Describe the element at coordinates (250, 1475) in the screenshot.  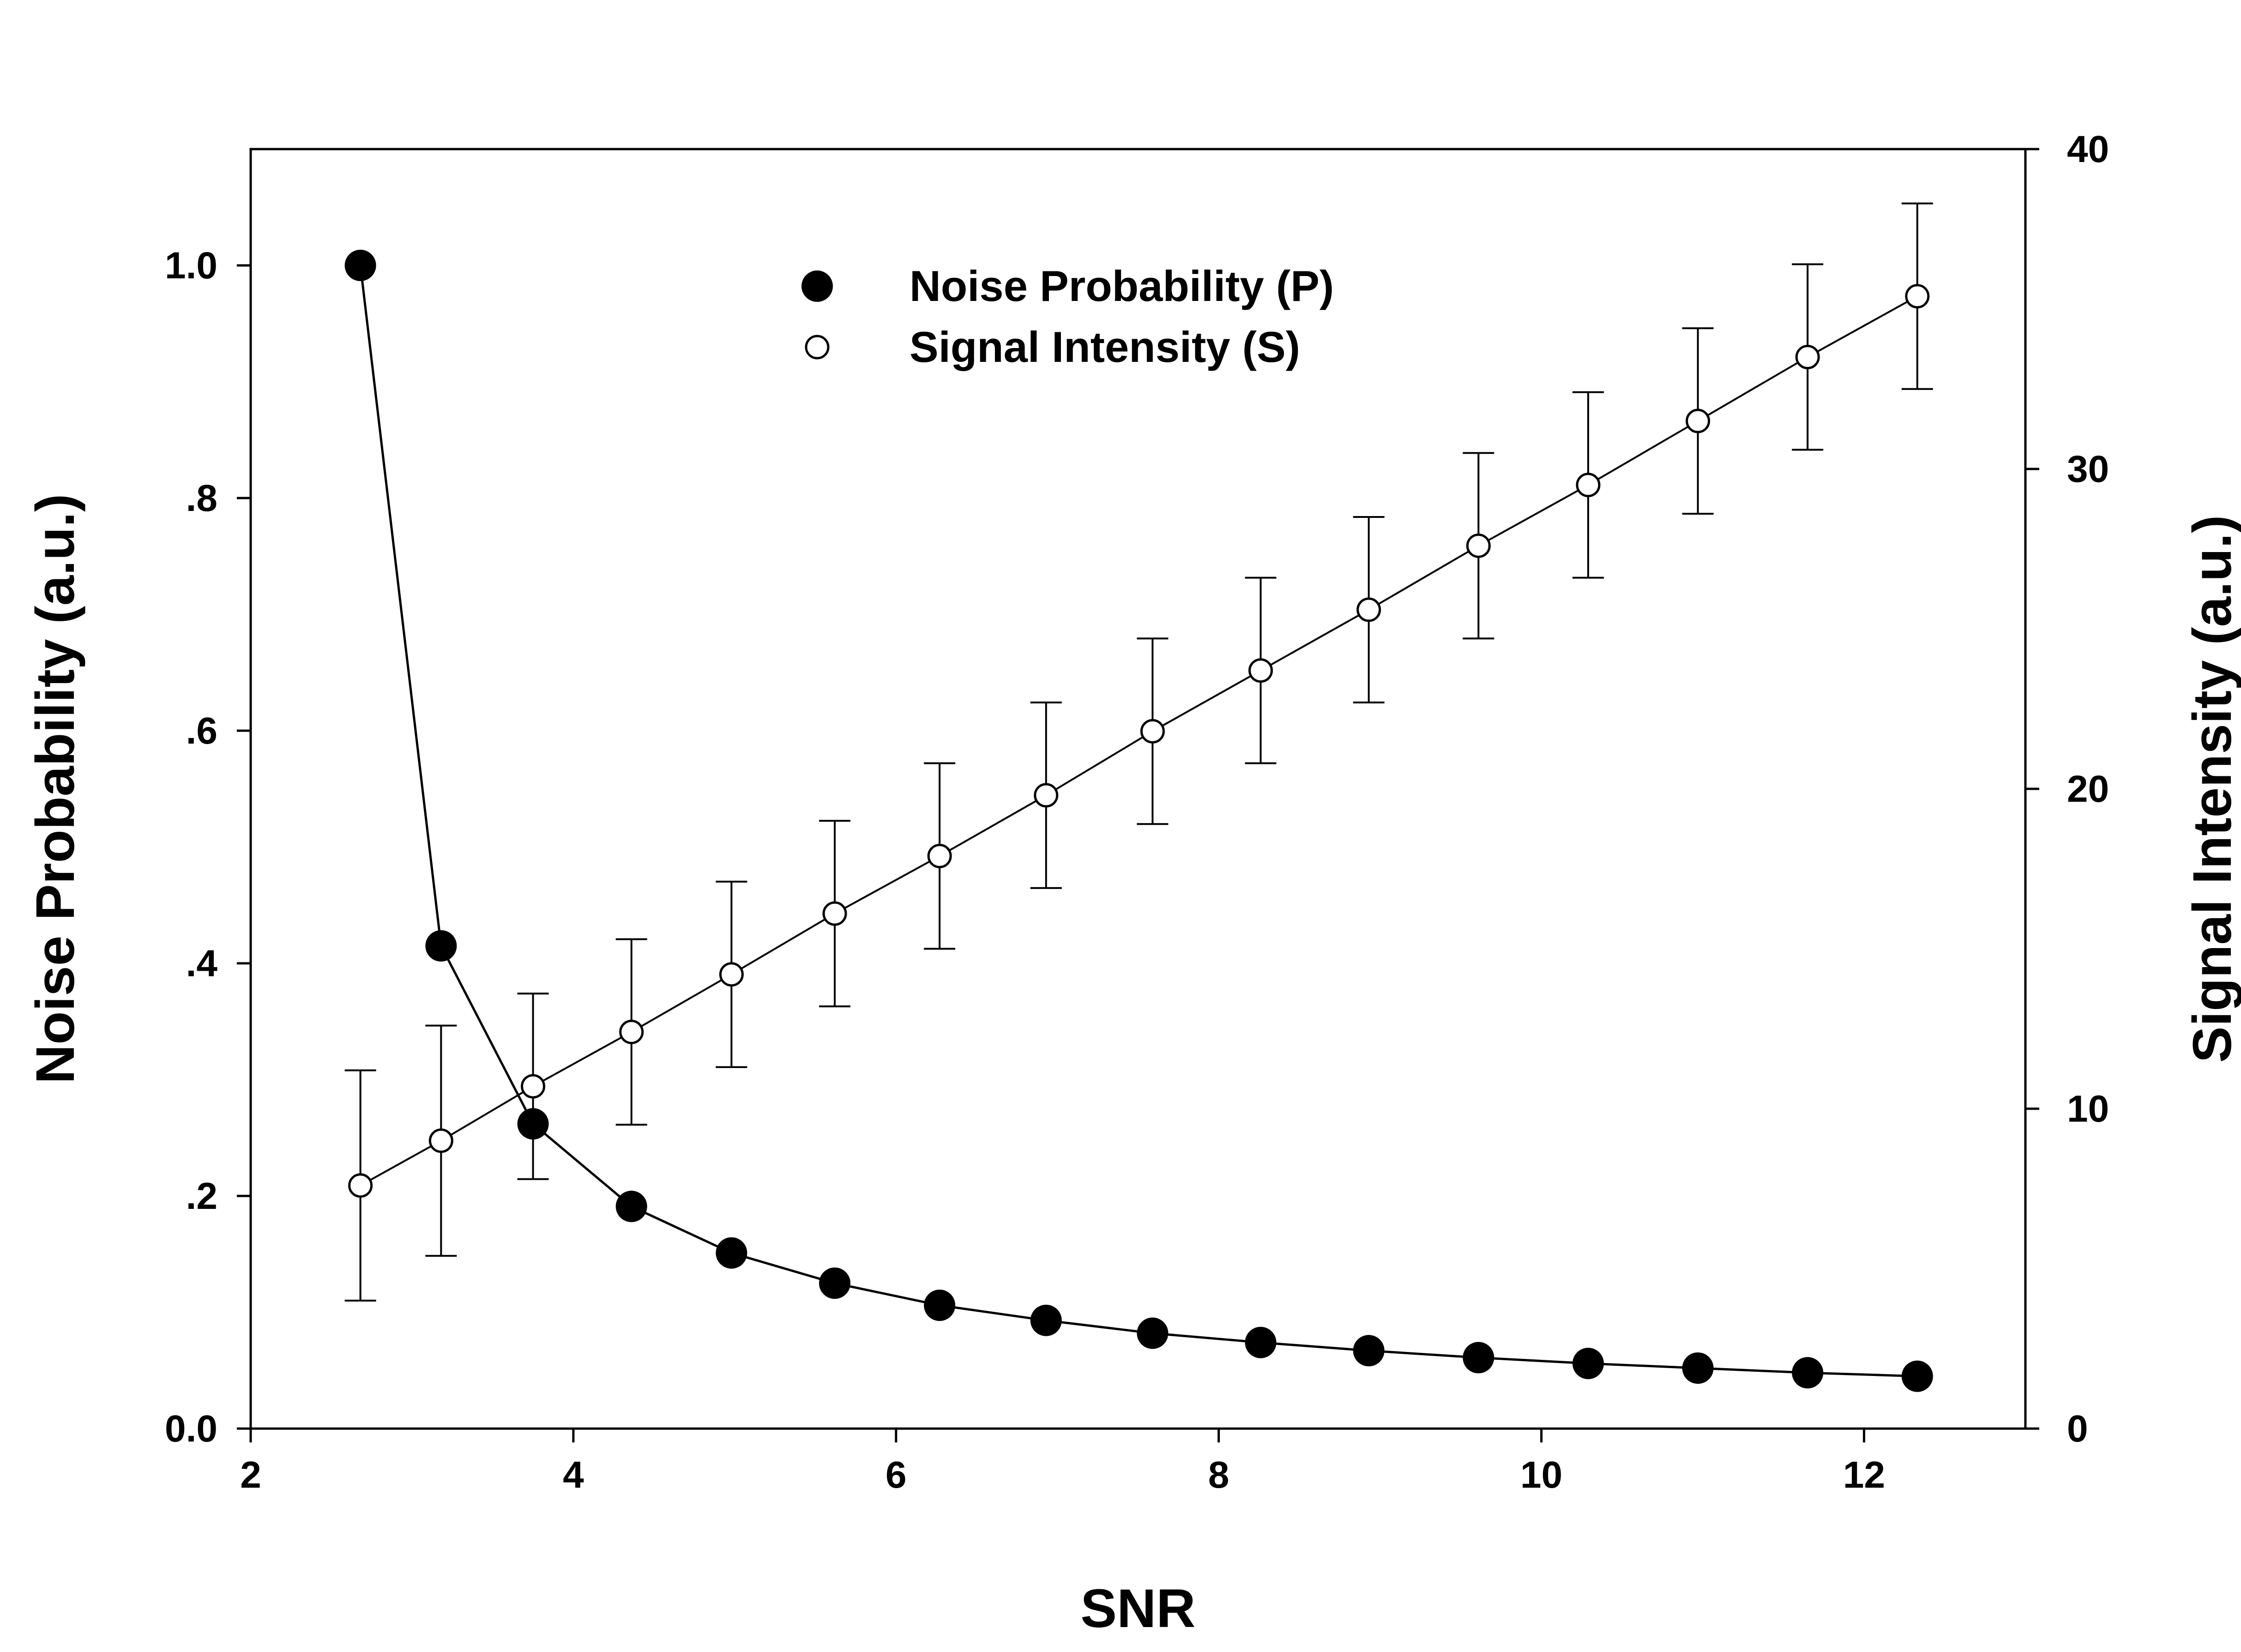
I see `x-tick-label: 2` at that location.